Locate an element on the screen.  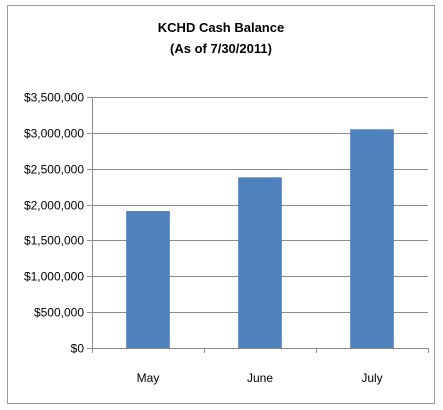
y-axis-tick-label: $2,500,000 is located at coordinates (54, 170).